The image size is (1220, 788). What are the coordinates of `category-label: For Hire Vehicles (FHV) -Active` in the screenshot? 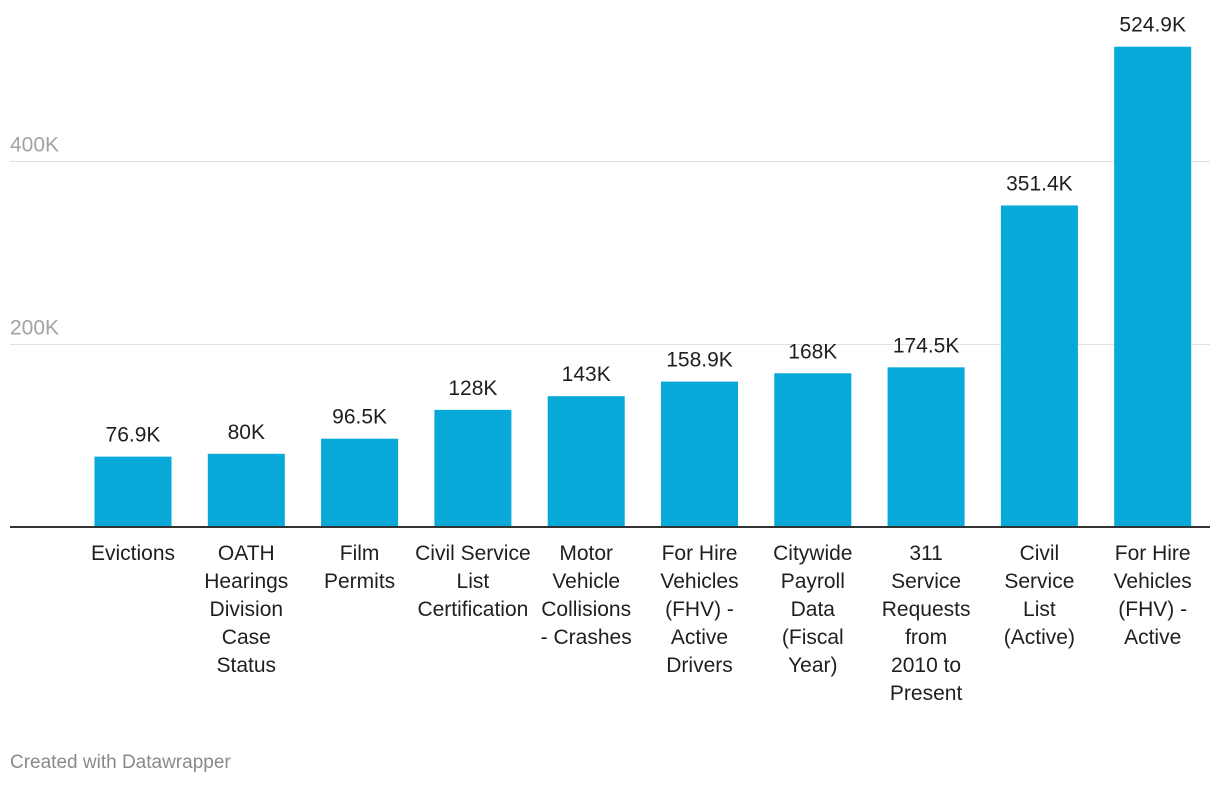 It's located at (1153, 595).